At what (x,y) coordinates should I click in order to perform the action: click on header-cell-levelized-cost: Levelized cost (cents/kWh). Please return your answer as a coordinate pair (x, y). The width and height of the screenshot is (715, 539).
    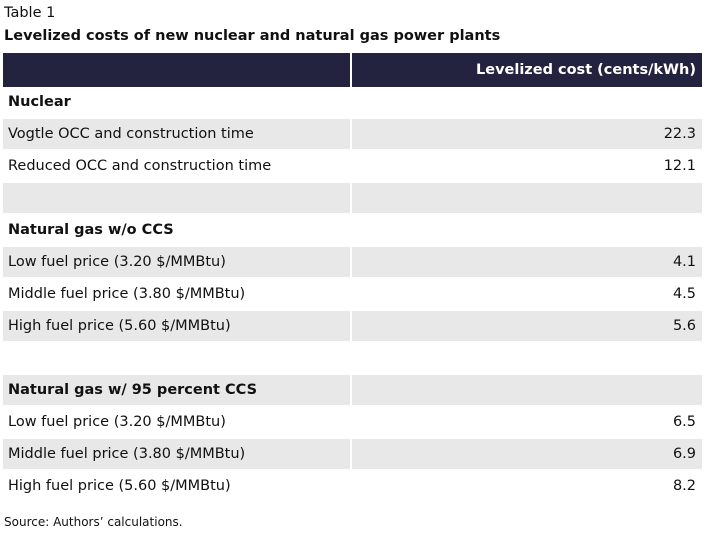
    Looking at the image, I should click on (527, 70).